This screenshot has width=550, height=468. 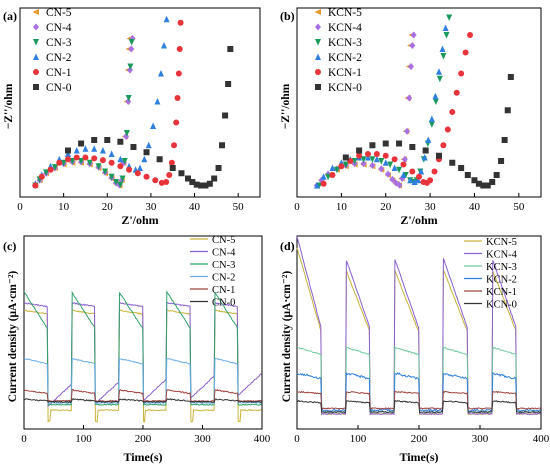 I want to click on x-tick-label: 50, so click(x=519, y=207).